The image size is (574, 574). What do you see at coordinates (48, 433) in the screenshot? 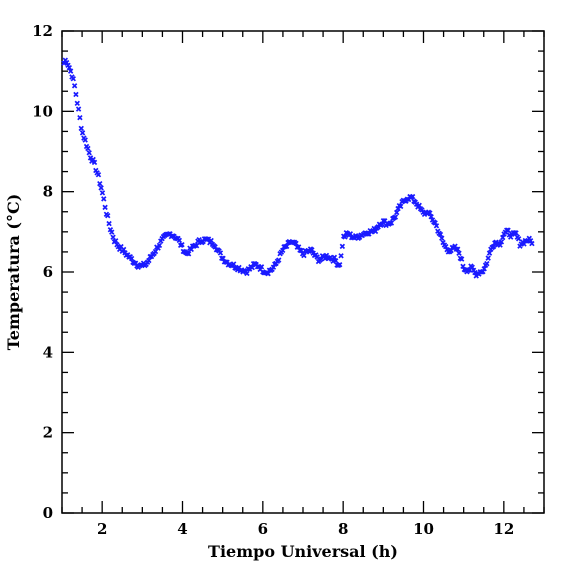
I see `y-tick-label: 2` at bounding box center [48, 433].